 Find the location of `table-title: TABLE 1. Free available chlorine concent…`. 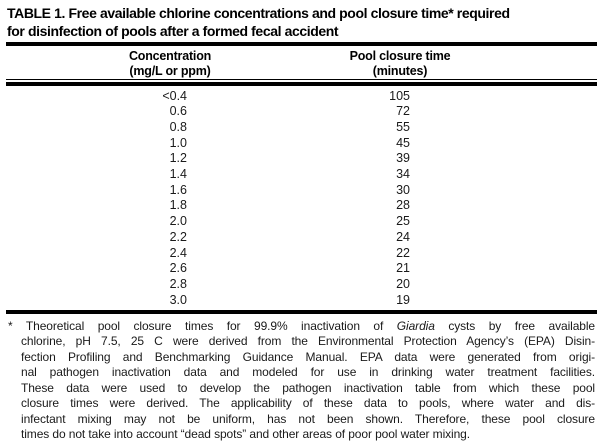

table-title: TABLE 1. Free available chlorine concent… is located at coordinates (301, 22).